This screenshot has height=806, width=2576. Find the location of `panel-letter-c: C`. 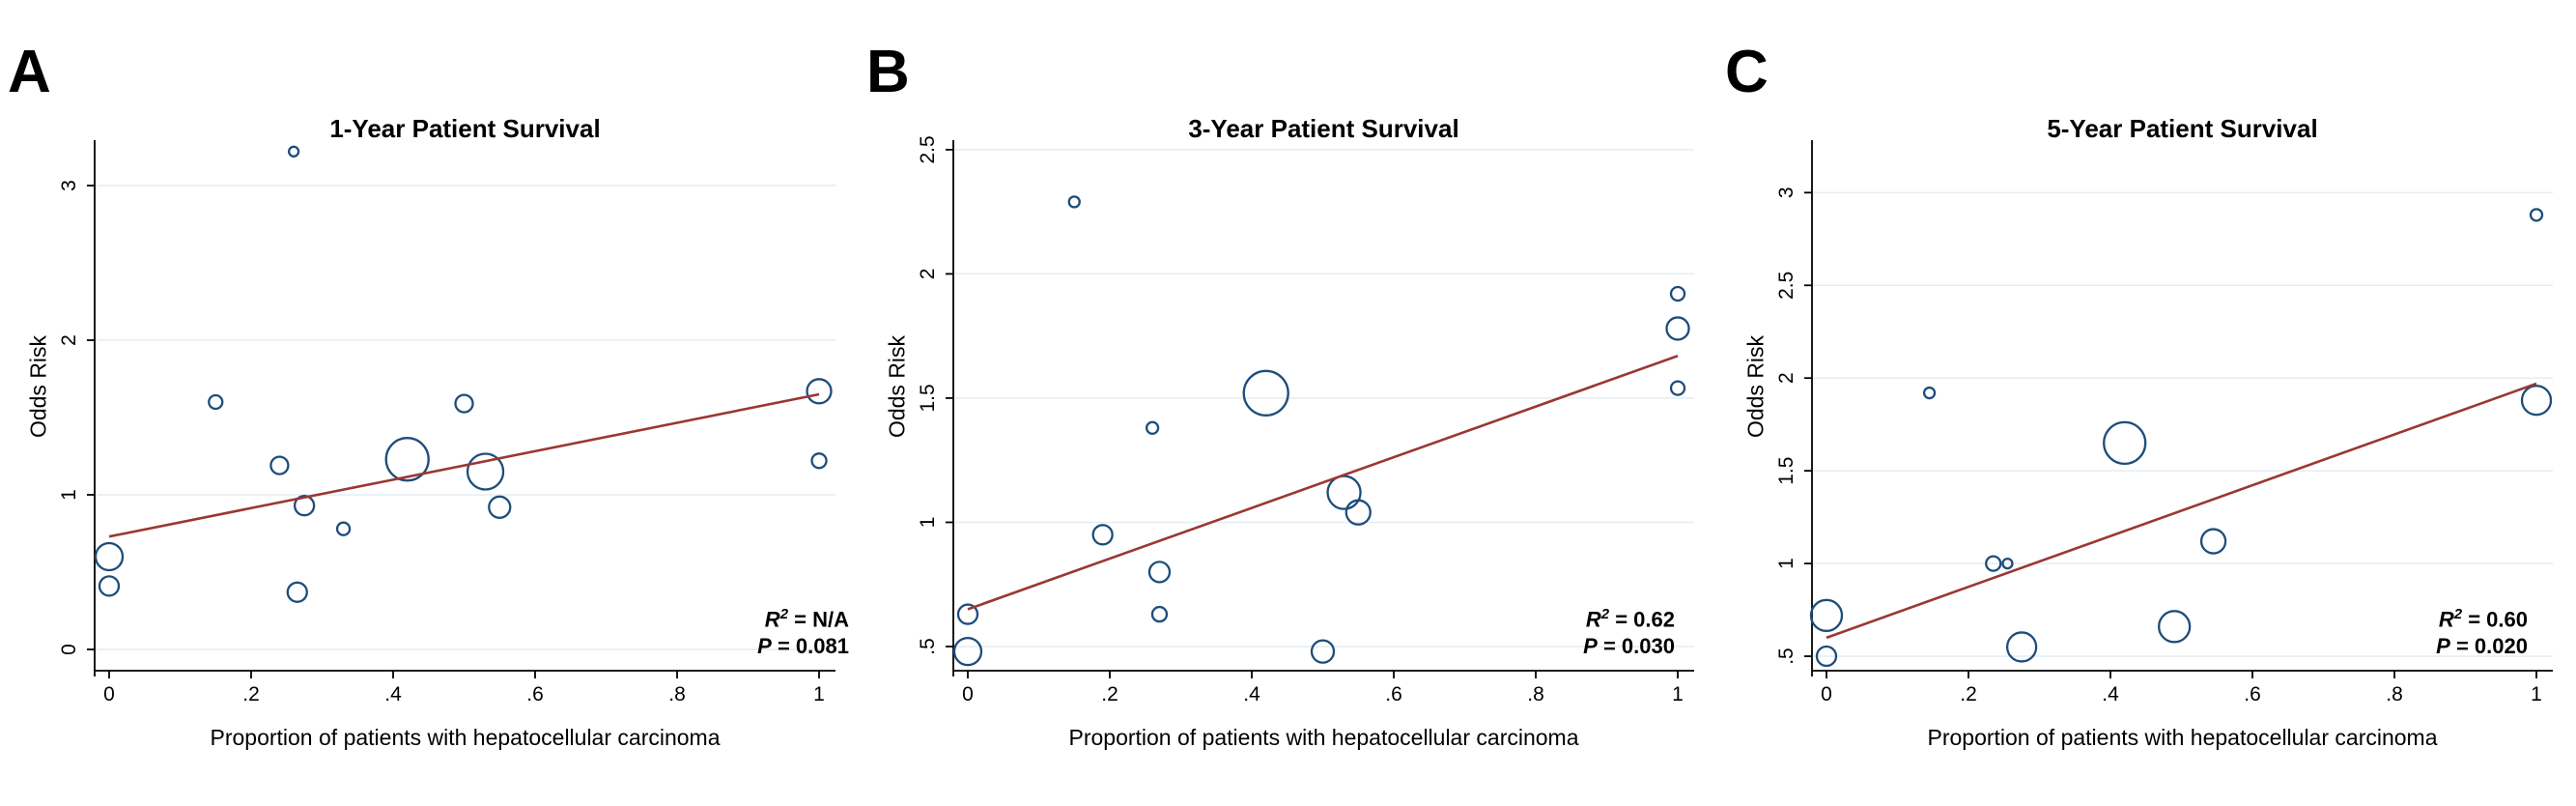

panel-letter-c: C is located at coordinates (1747, 72).